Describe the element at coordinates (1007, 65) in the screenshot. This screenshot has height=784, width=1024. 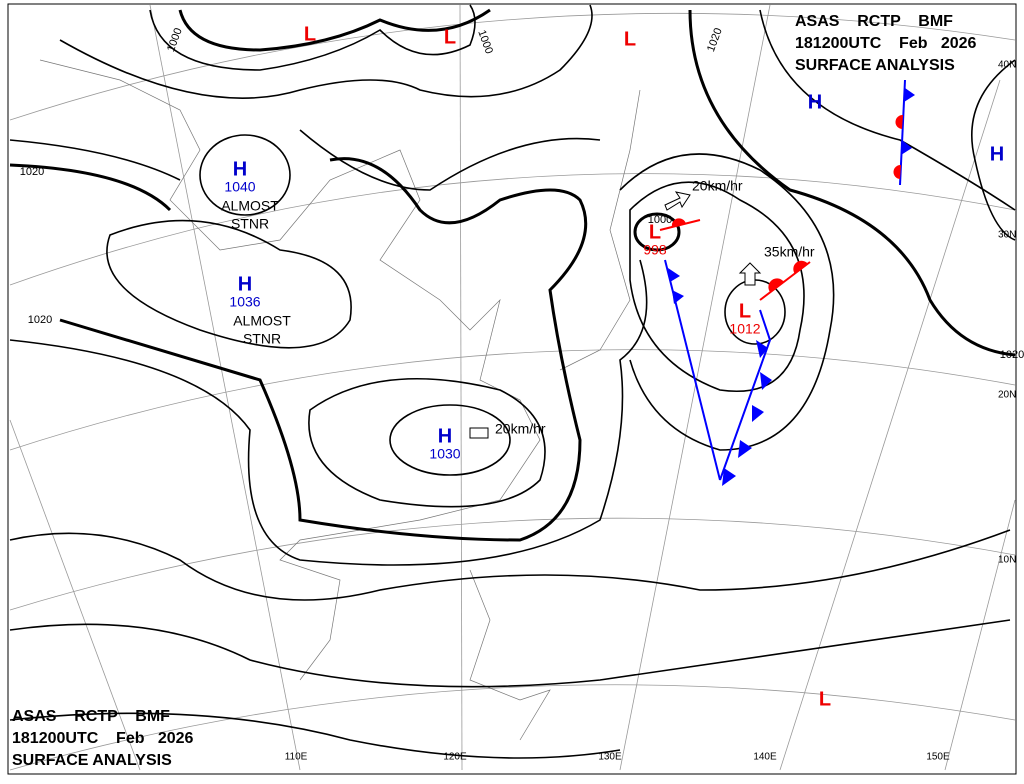
I see `latitude-label: 40N` at that location.